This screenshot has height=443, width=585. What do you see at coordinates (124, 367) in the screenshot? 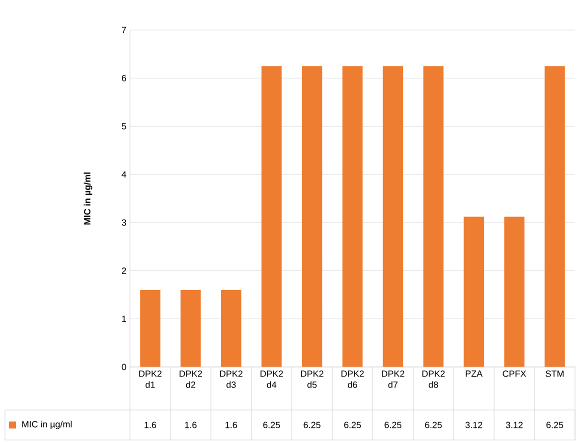
I see `y-tick-label: 0` at bounding box center [124, 367].